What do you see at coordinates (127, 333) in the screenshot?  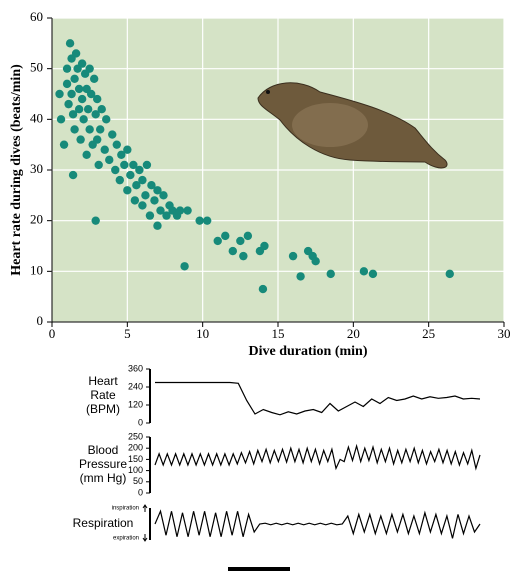 I see `x-tick-label: 5` at bounding box center [127, 333].